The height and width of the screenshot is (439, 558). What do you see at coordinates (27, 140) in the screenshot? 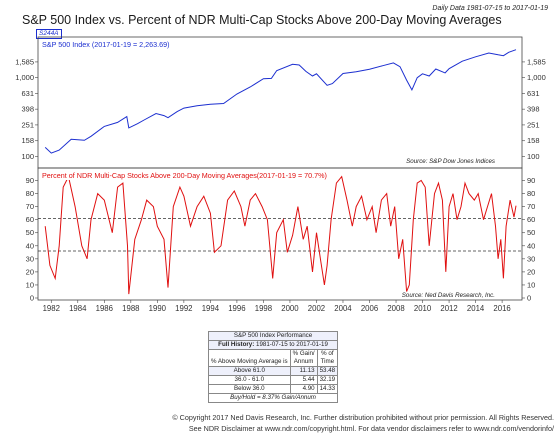
I see `y-tick-label-left: 158` at bounding box center [27, 140].